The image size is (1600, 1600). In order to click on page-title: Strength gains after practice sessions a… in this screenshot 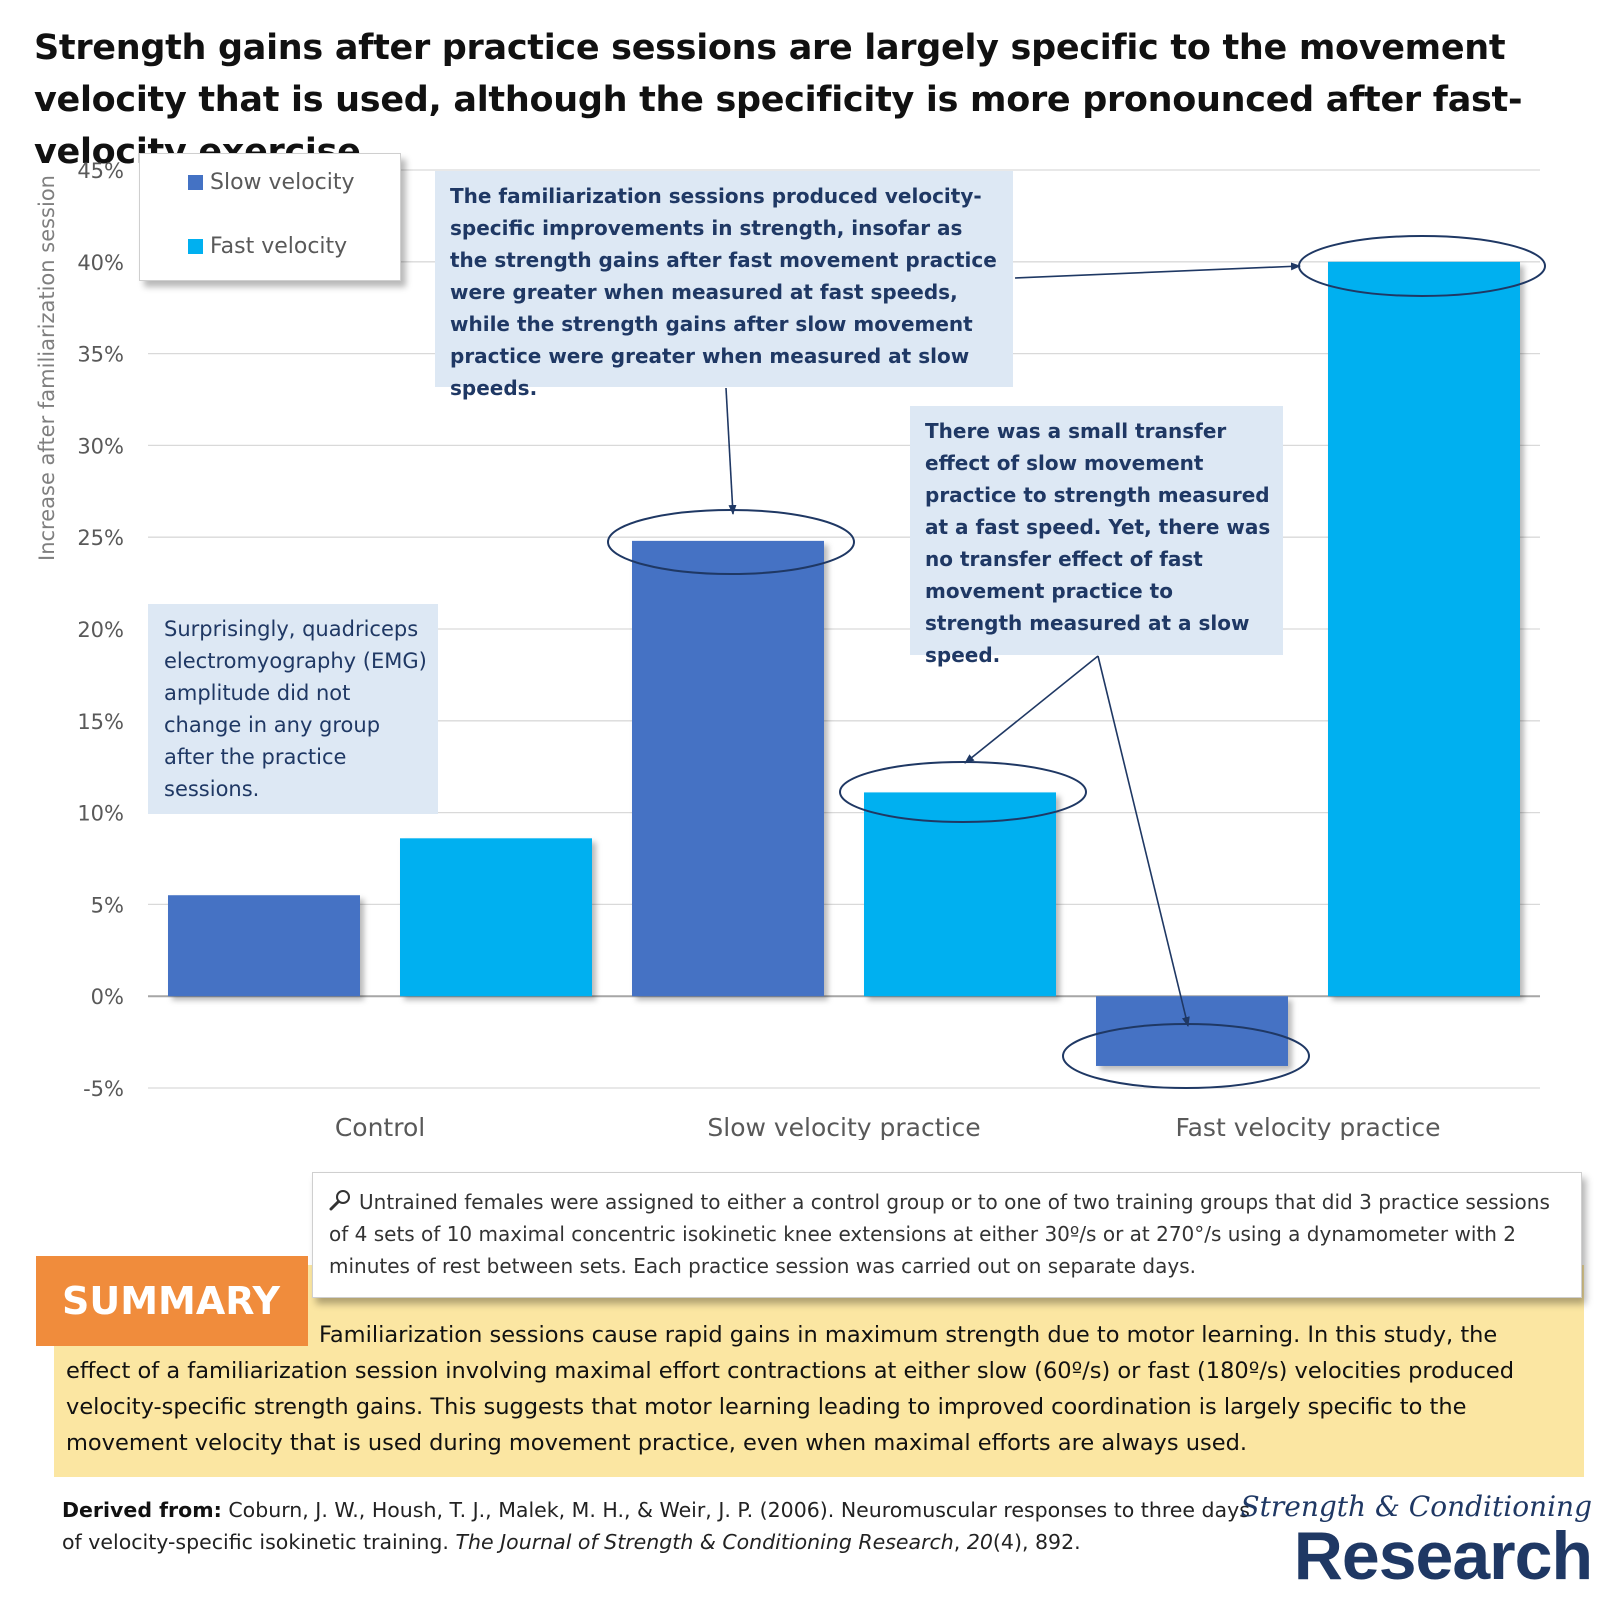, I will do `click(778, 100)`.